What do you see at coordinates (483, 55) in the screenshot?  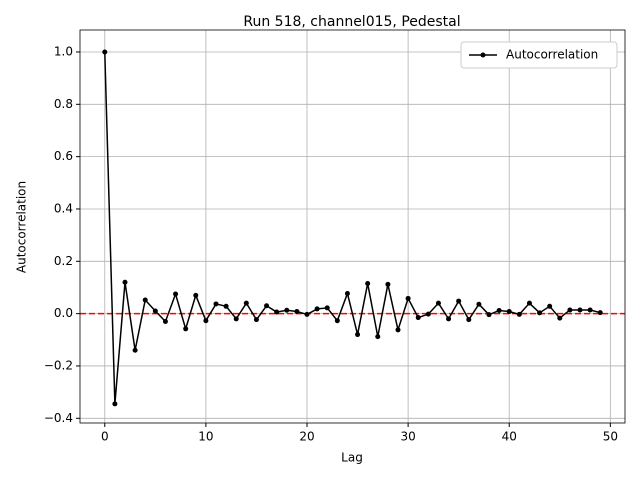 I see `legend-marker` at bounding box center [483, 55].